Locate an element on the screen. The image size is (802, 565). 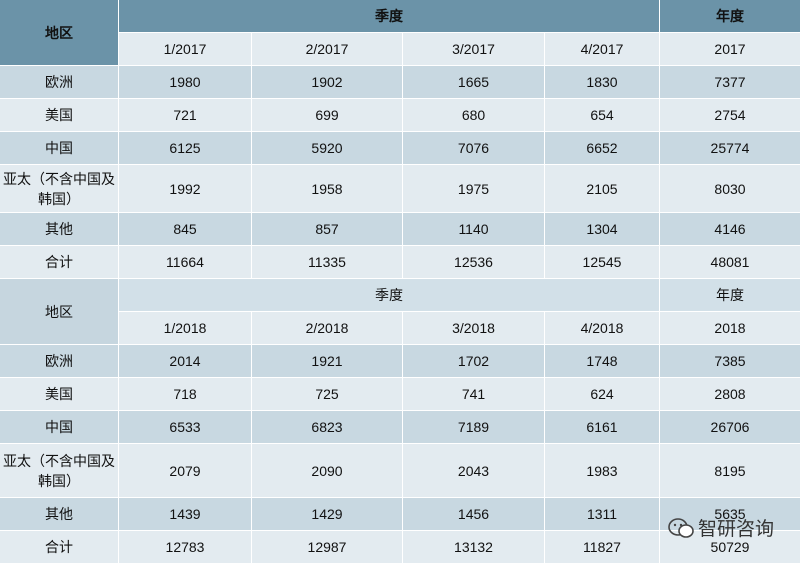
period-header-text: 3/2018 is located at coordinates (473, 328).